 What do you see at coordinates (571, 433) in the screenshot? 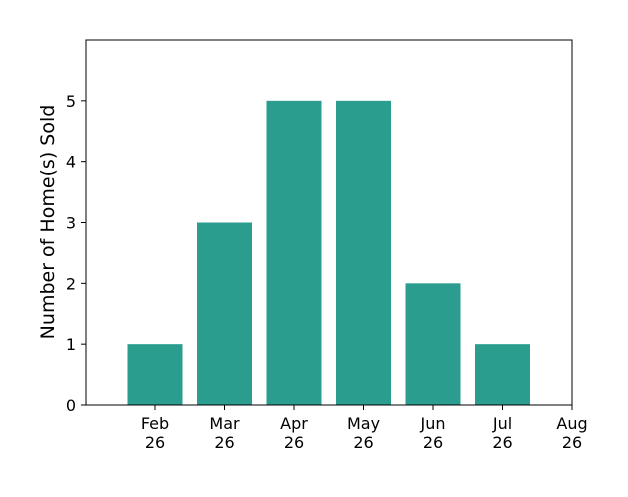
I see `x-tick-label: Aug 26` at bounding box center [571, 433].